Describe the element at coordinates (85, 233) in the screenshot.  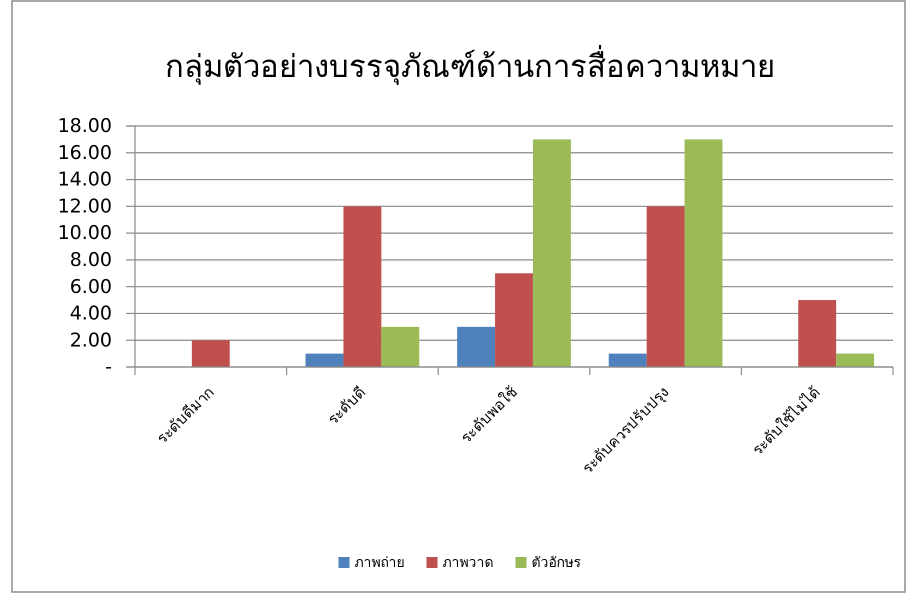
I see `y-tick-label: 10.00` at that location.